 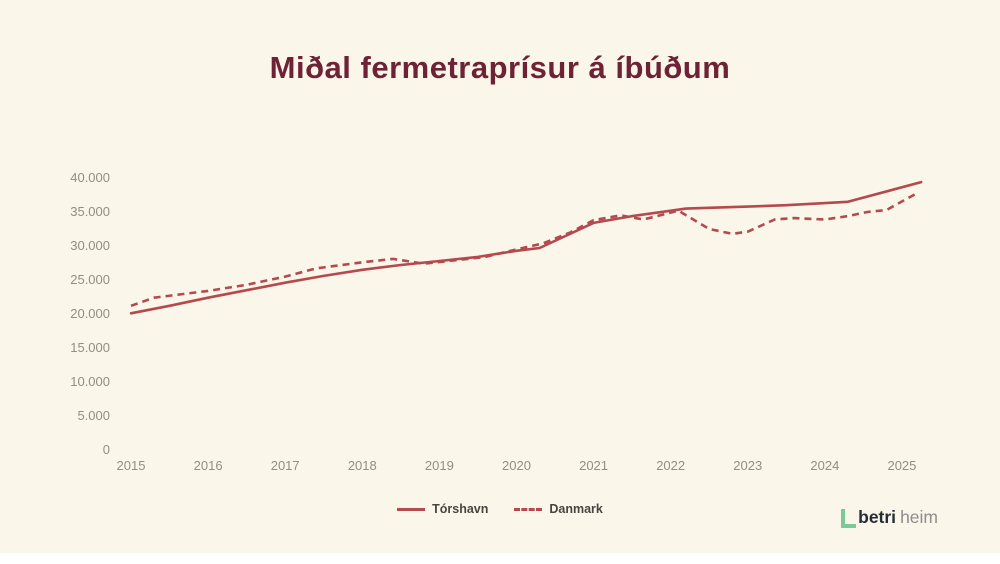 I want to click on chart-title: Miðal fermetraprísur á íbúðum, so click(x=500, y=67).